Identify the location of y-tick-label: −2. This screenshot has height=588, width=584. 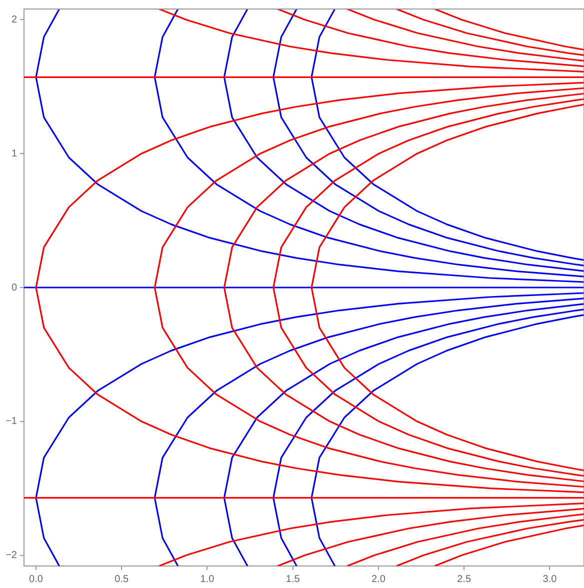
(12, 556).